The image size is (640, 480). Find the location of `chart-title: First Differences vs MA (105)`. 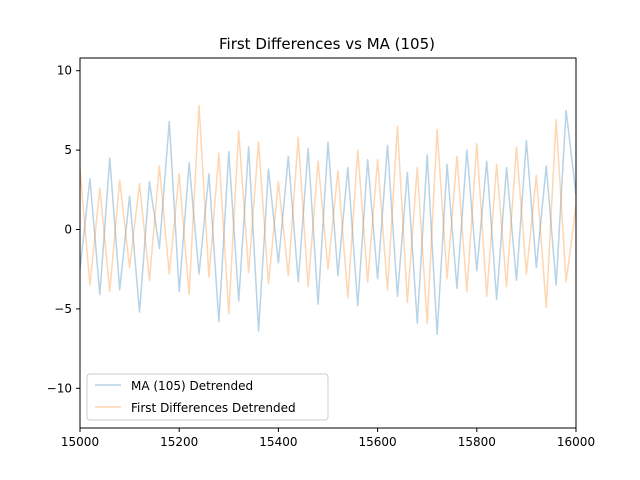

chart-title: First Differences vs MA (105) is located at coordinates (327, 44).